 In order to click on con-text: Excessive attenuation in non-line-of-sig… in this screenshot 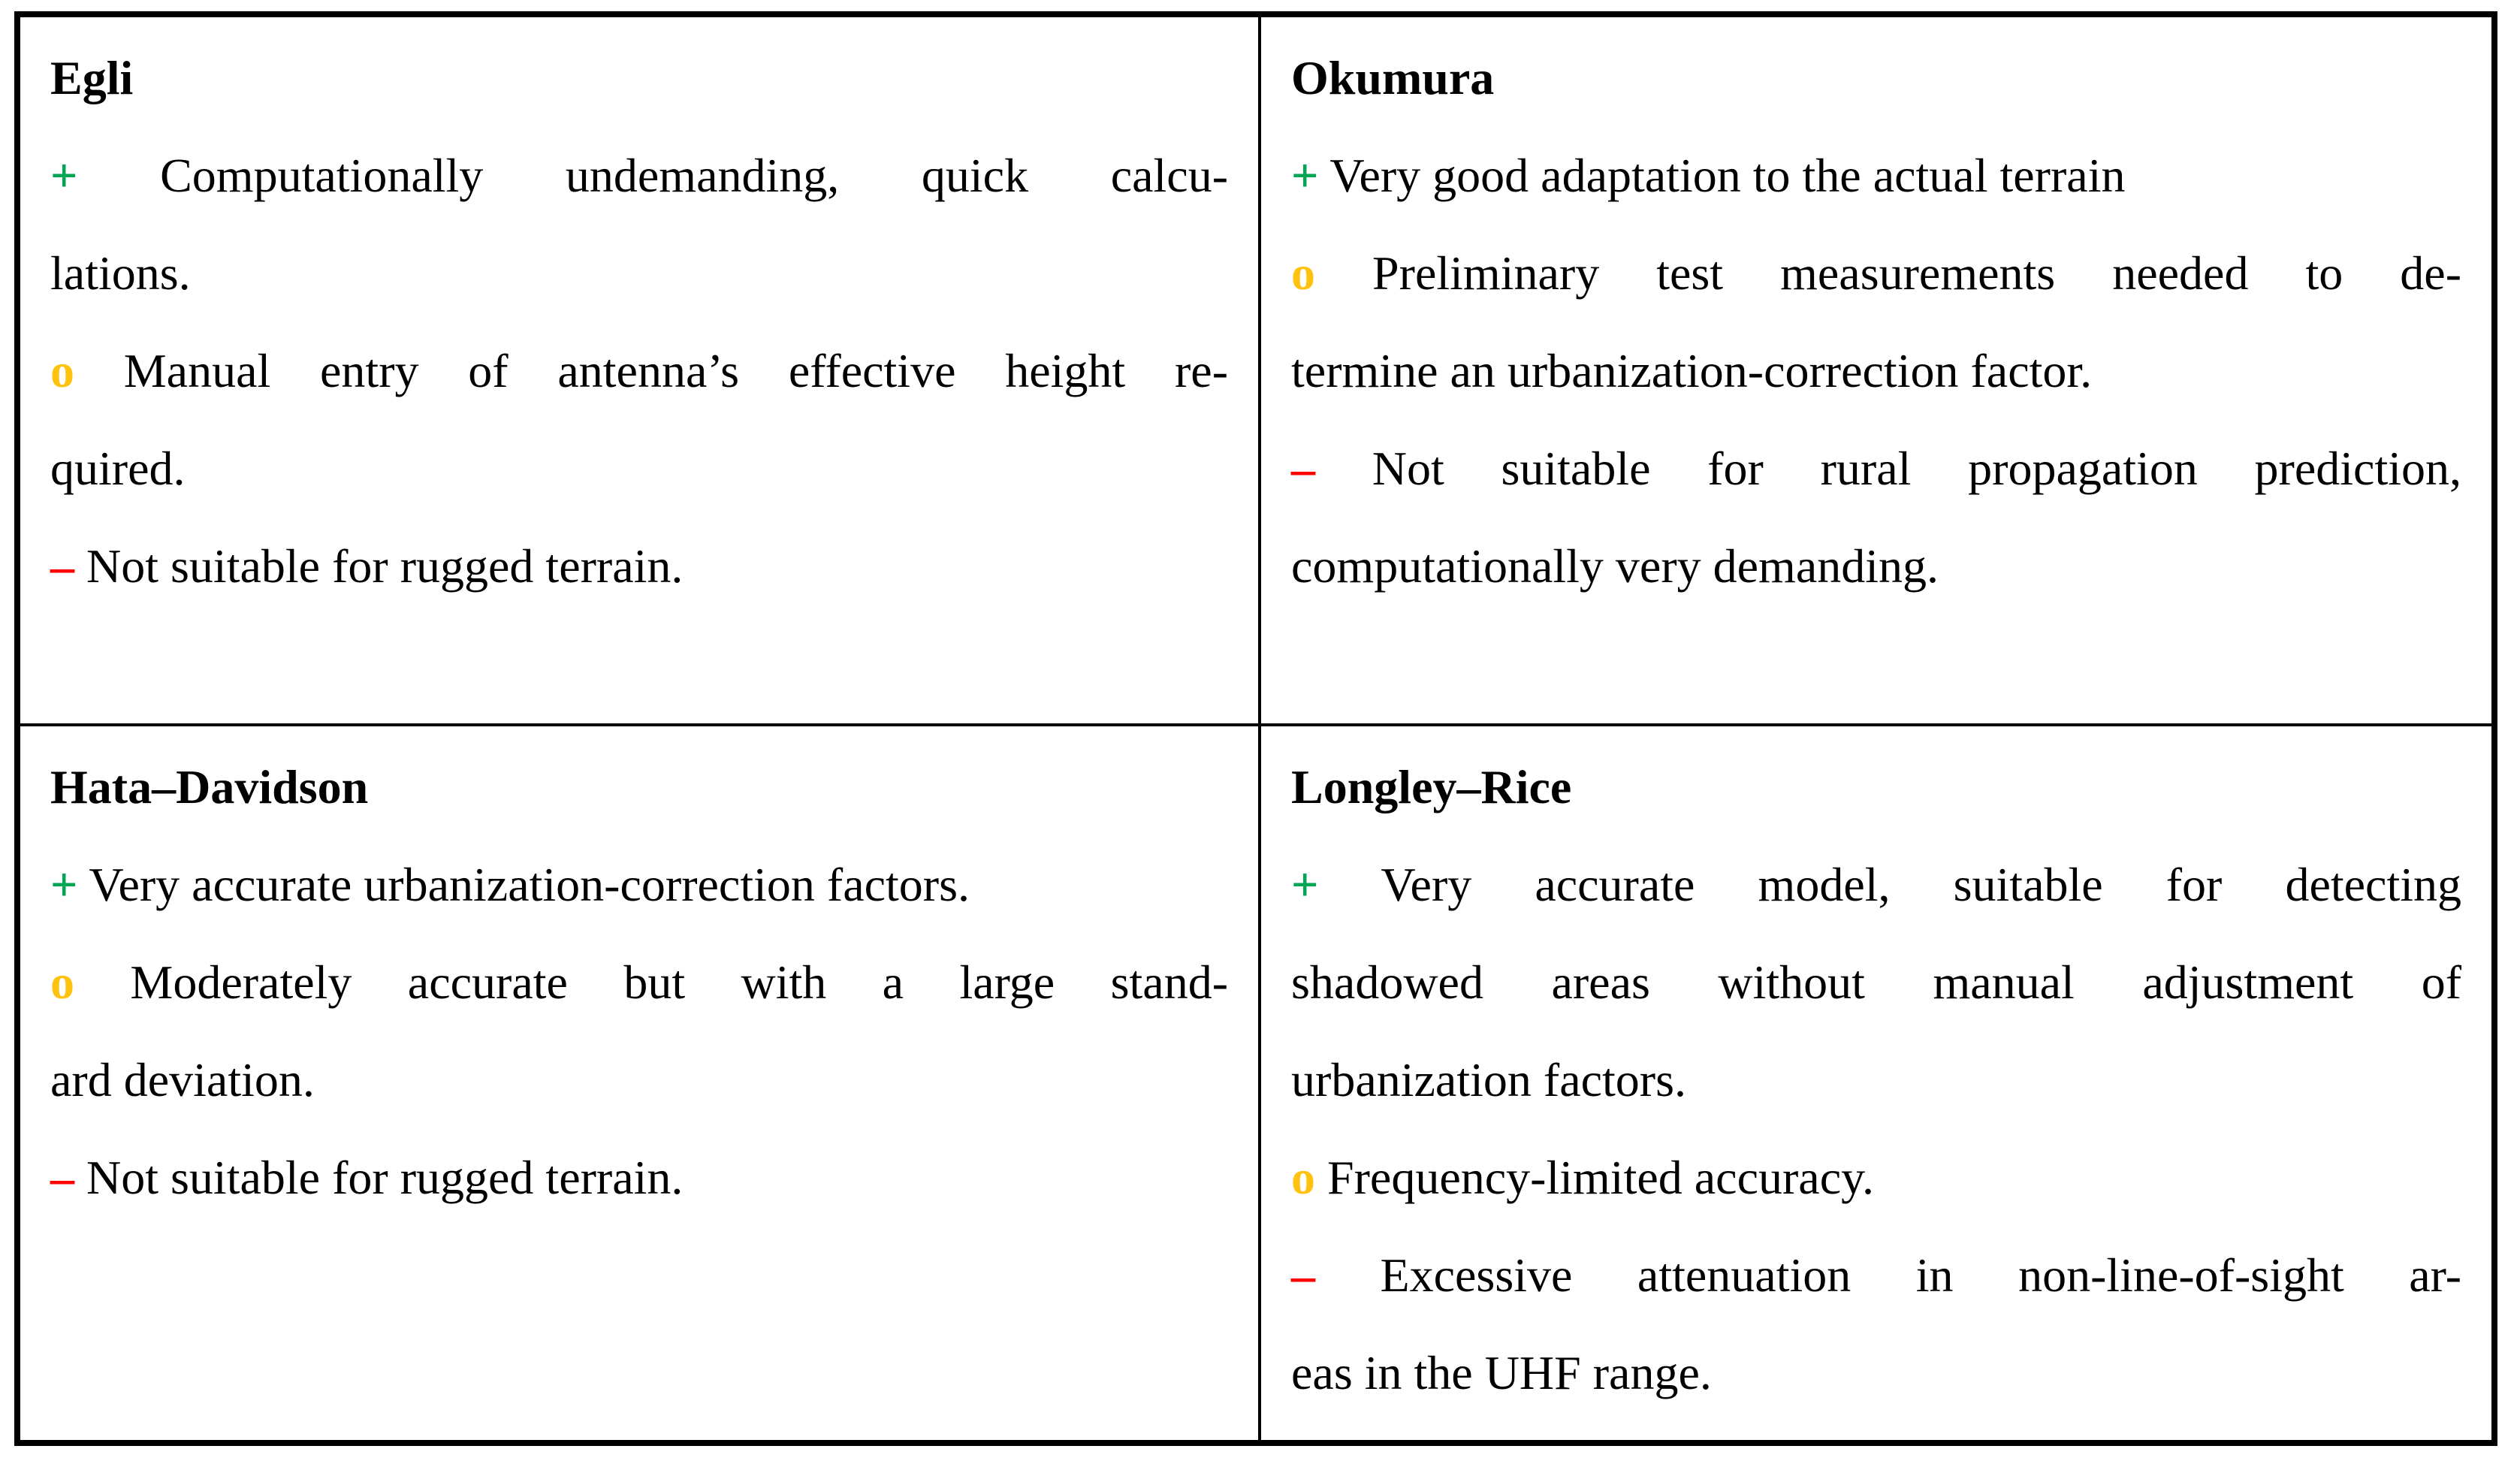, I will do `click(1921, 1275)`.